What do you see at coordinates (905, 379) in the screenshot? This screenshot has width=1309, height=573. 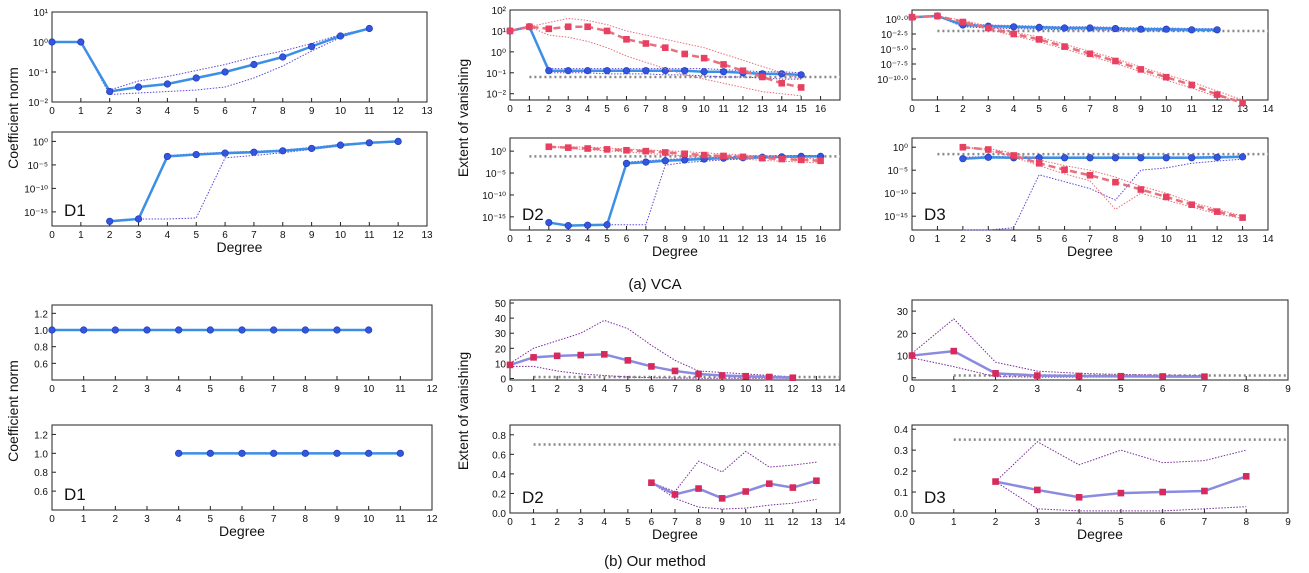 I see `y-tick-label: 0` at bounding box center [905, 379].